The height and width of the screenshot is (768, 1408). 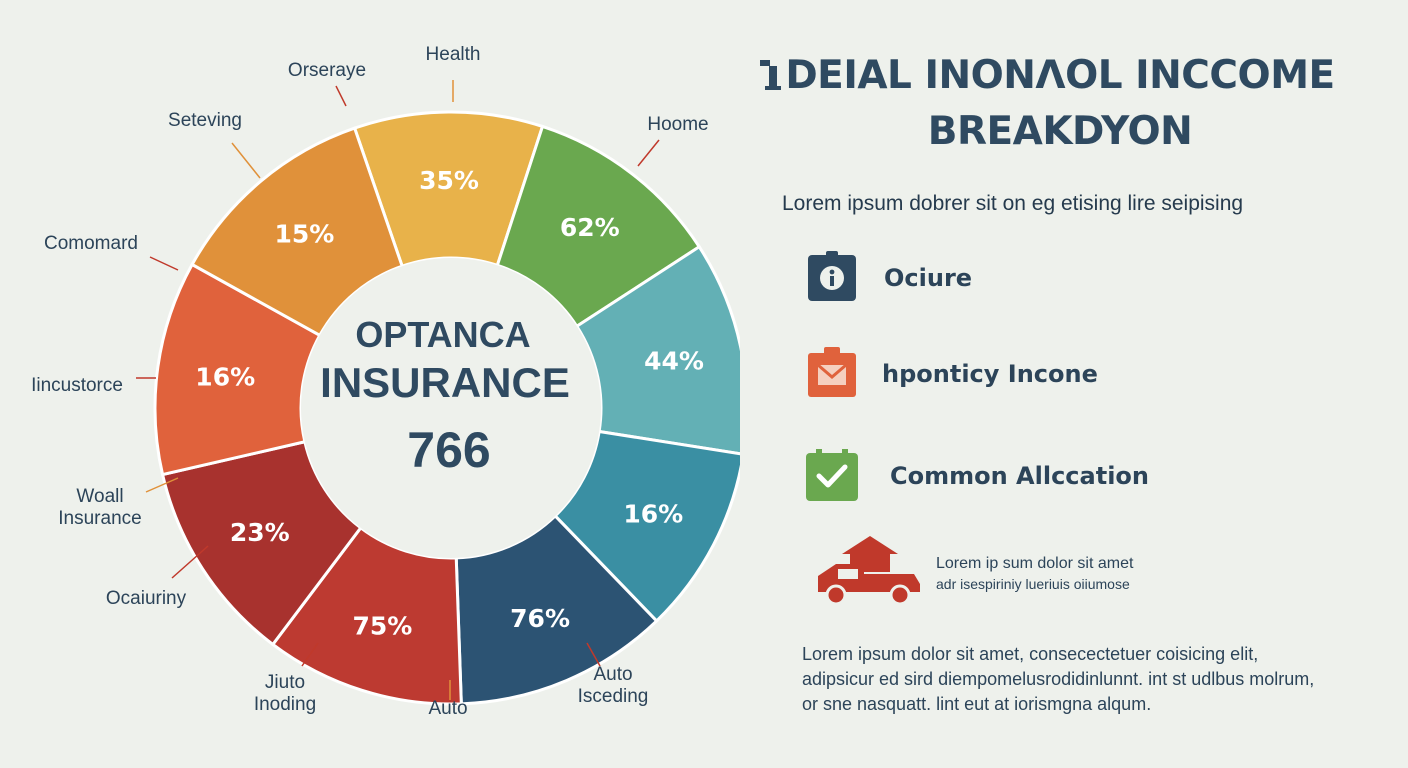 What do you see at coordinates (327, 70) in the screenshot?
I see `category-label: Orseraye` at bounding box center [327, 70].